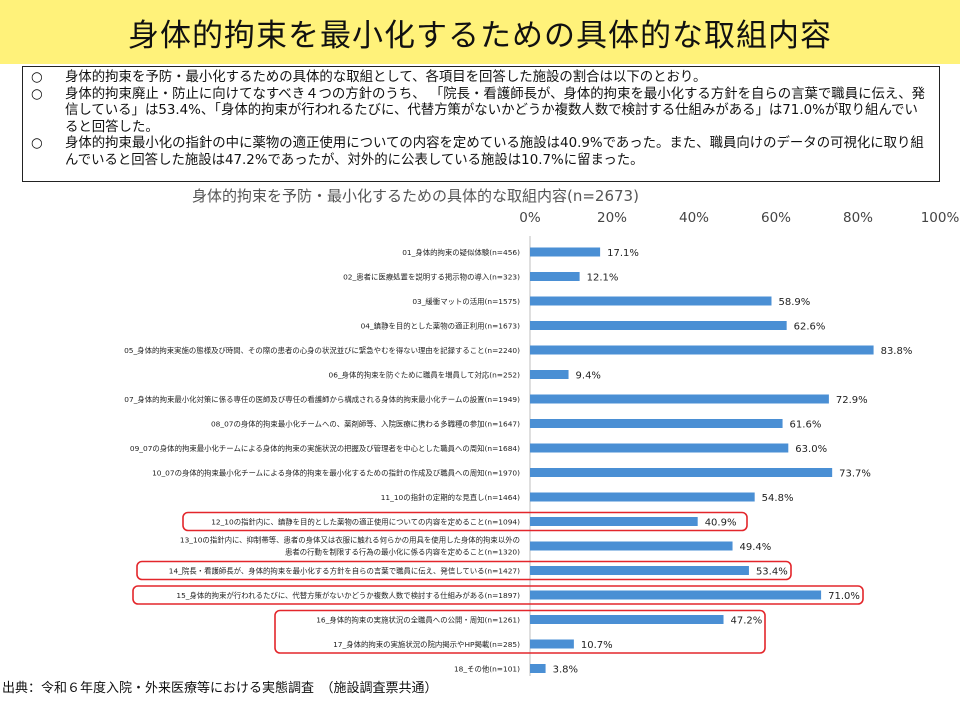 The height and width of the screenshot is (720, 960). What do you see at coordinates (940, 218) in the screenshot?
I see `x-tick-label: 100%` at bounding box center [940, 218].